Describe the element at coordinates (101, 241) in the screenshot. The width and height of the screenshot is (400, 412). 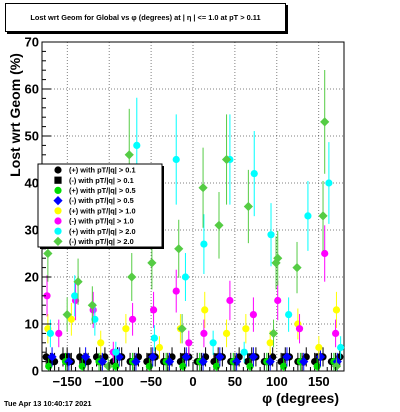
I see `legend-entry: (-) with pT/|q| > 2.0` at that location.